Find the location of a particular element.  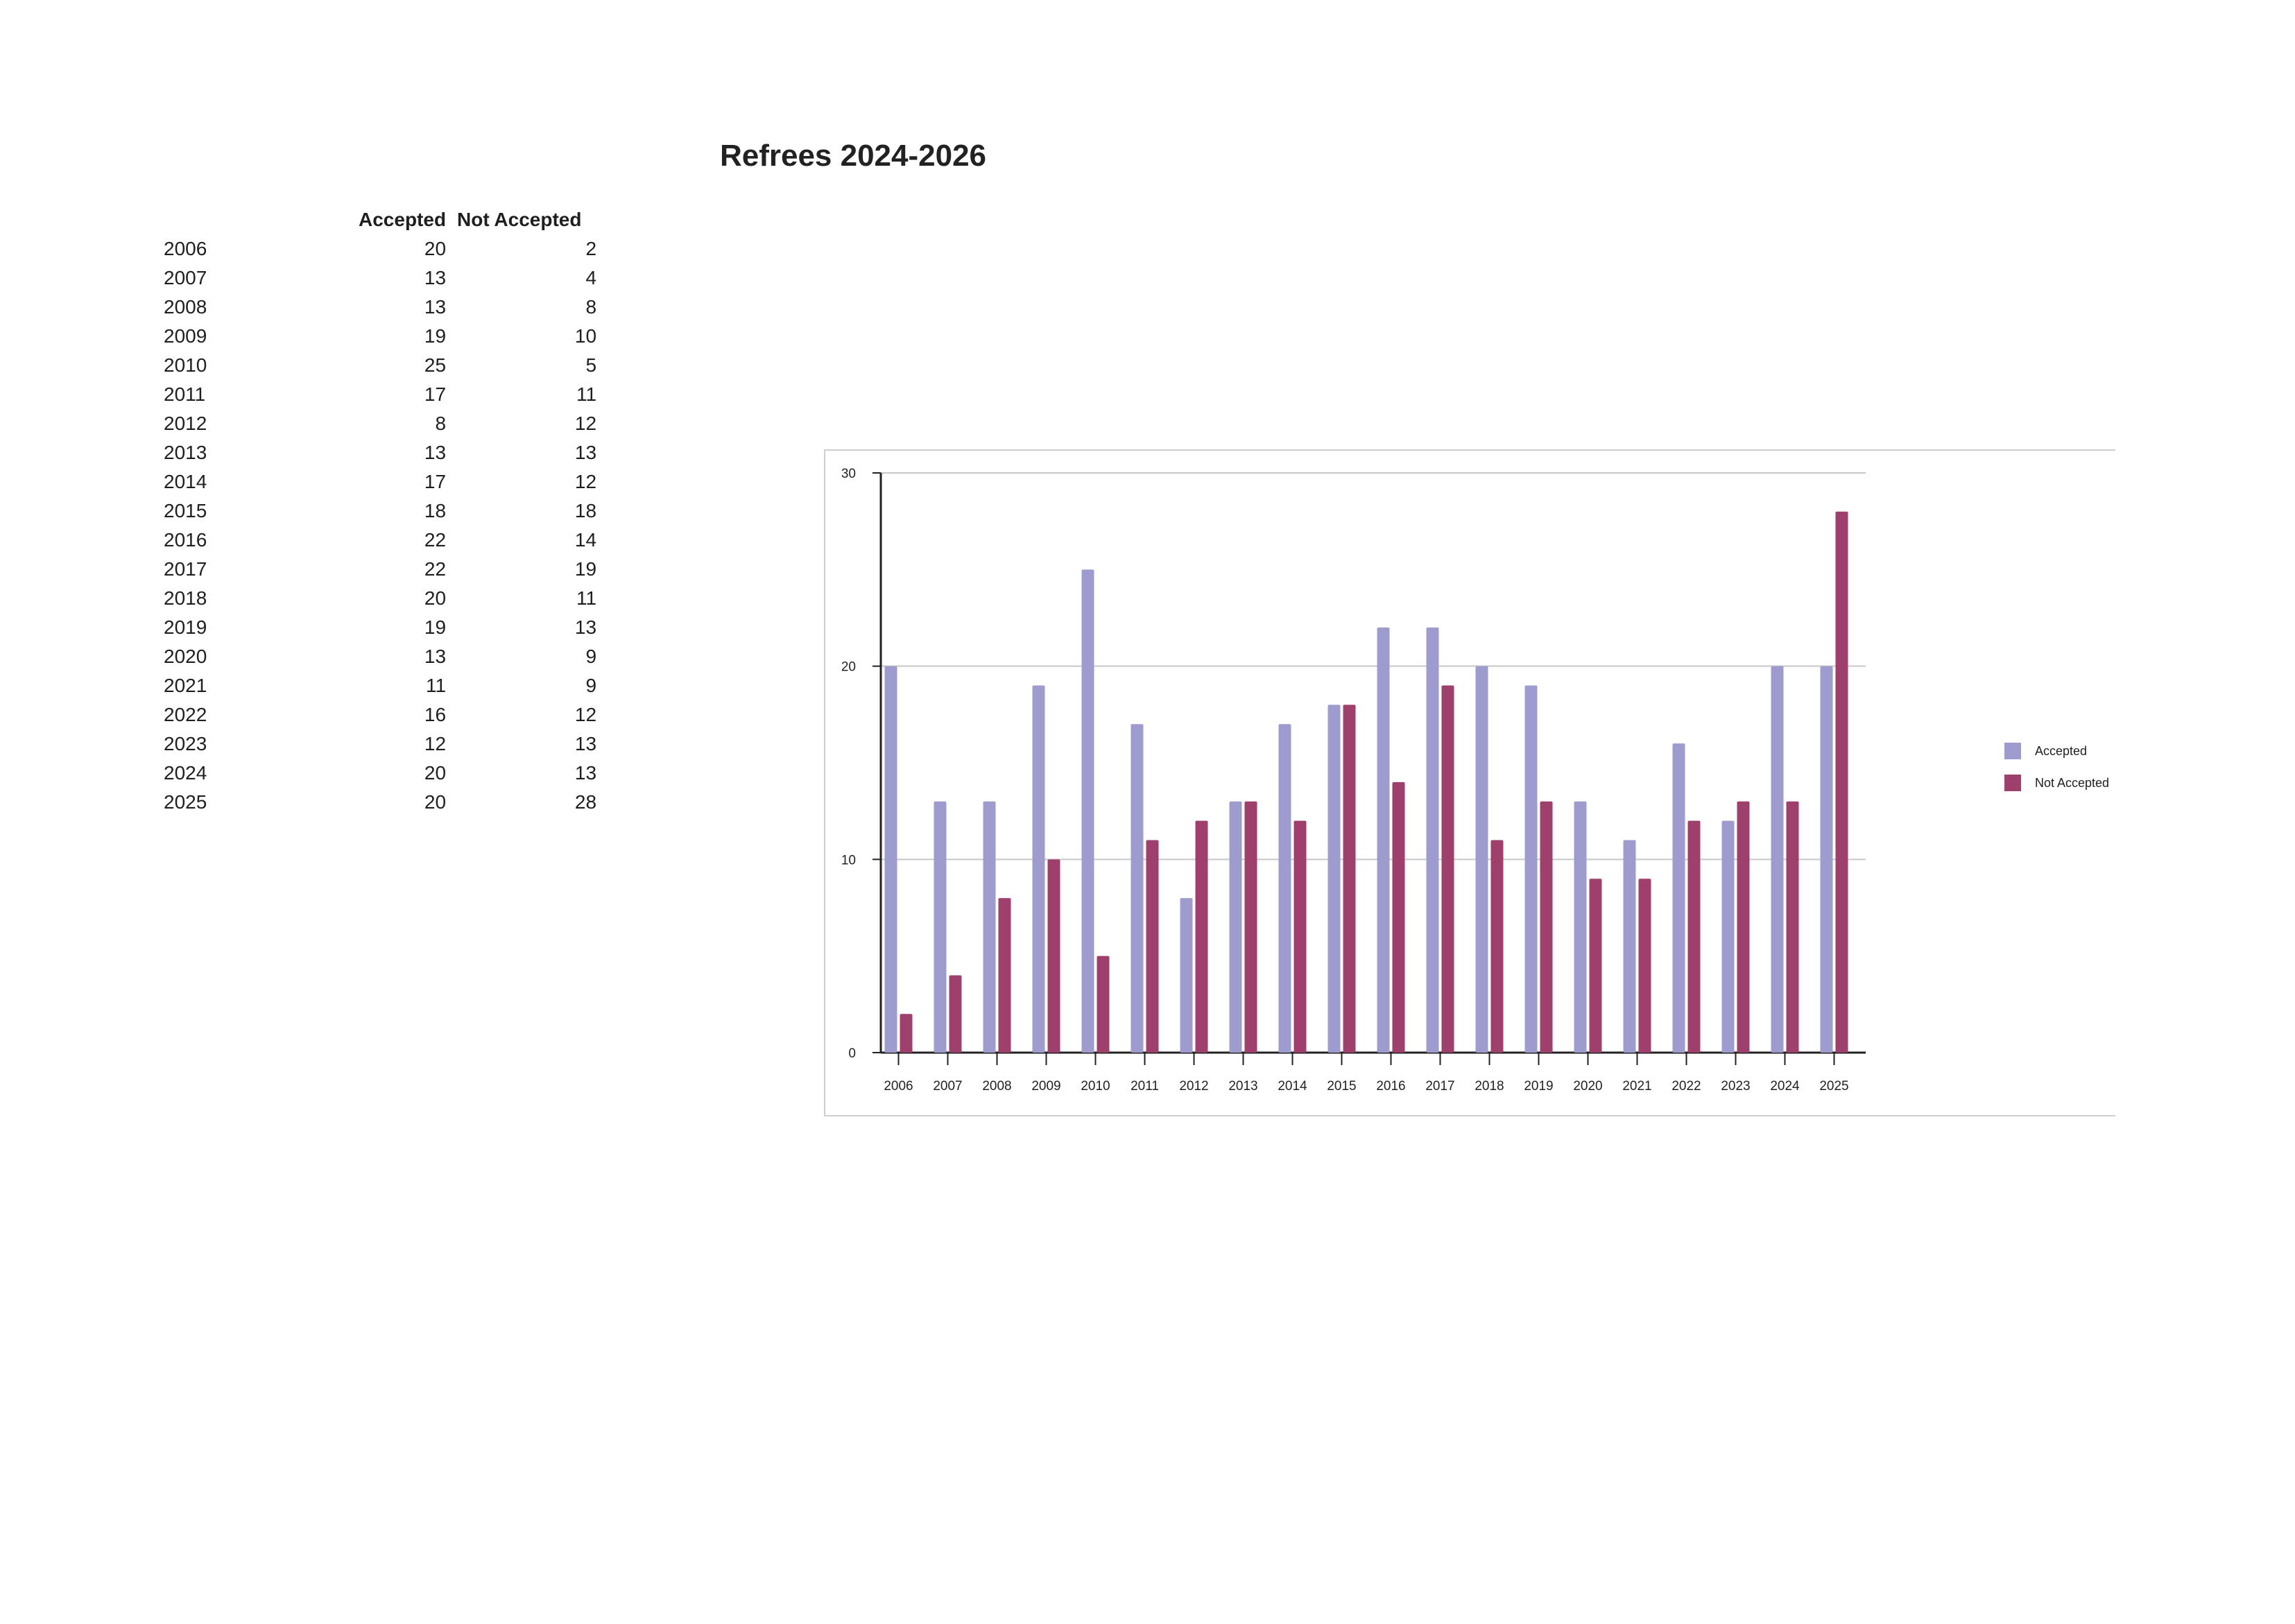

legend-item-accepted: Accepted is located at coordinates (2056, 751).